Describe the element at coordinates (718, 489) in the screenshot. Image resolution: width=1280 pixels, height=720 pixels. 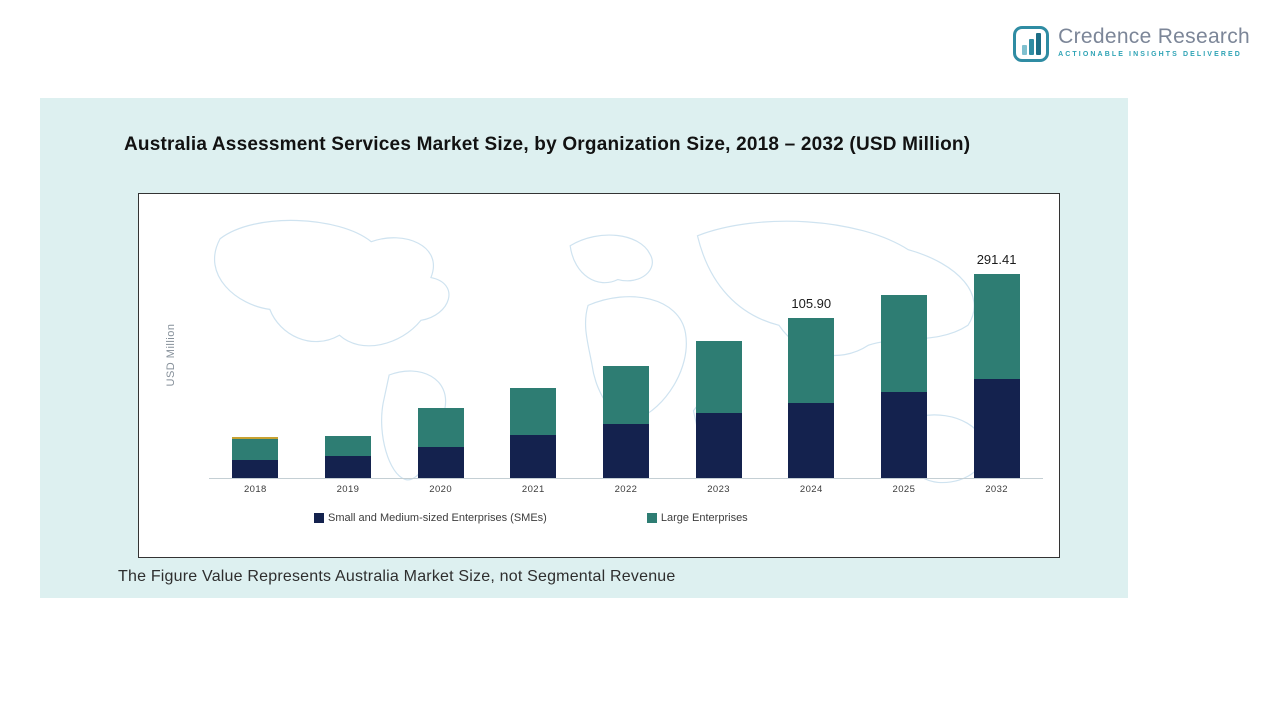
I see `x-tick-label: 2023` at that location.